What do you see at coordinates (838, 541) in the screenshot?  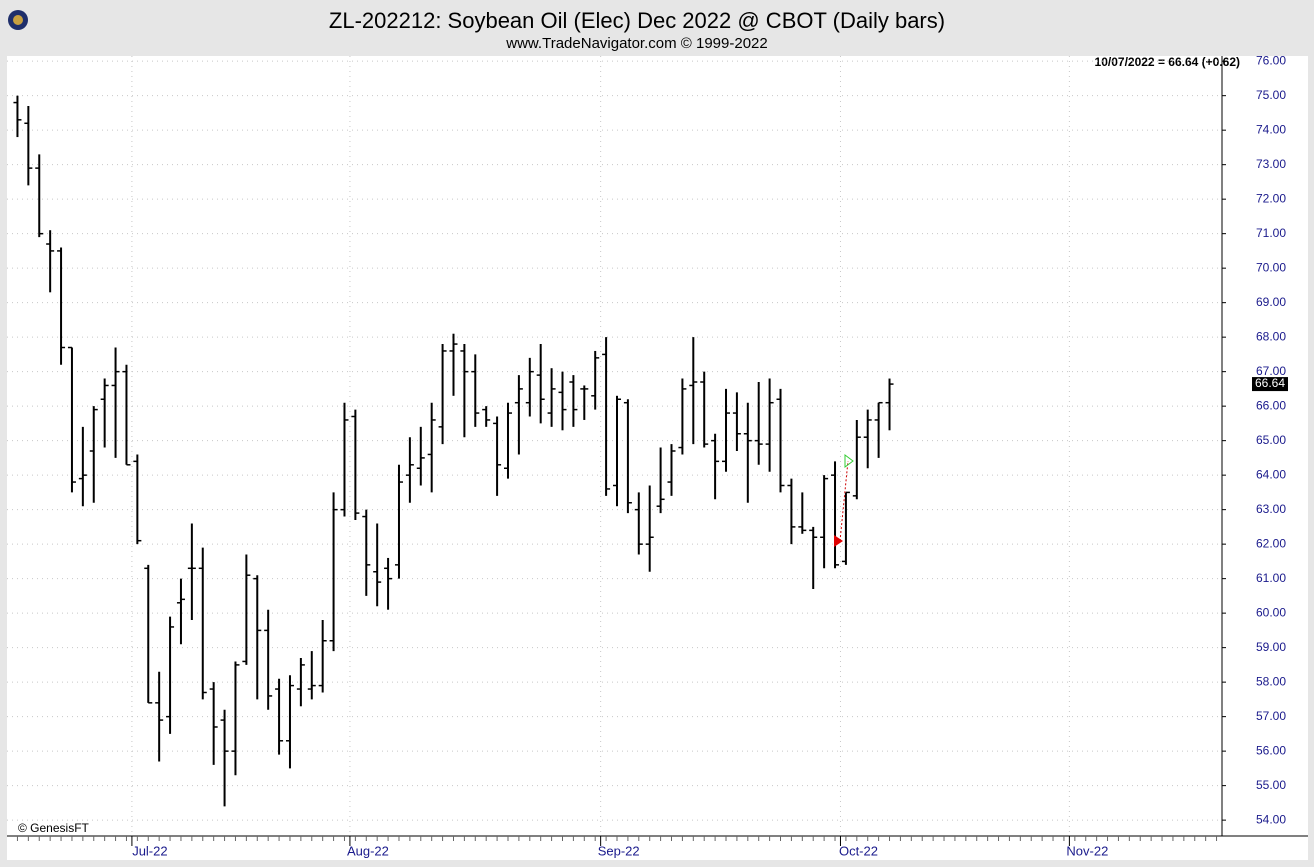 I see `sell-marker` at bounding box center [838, 541].